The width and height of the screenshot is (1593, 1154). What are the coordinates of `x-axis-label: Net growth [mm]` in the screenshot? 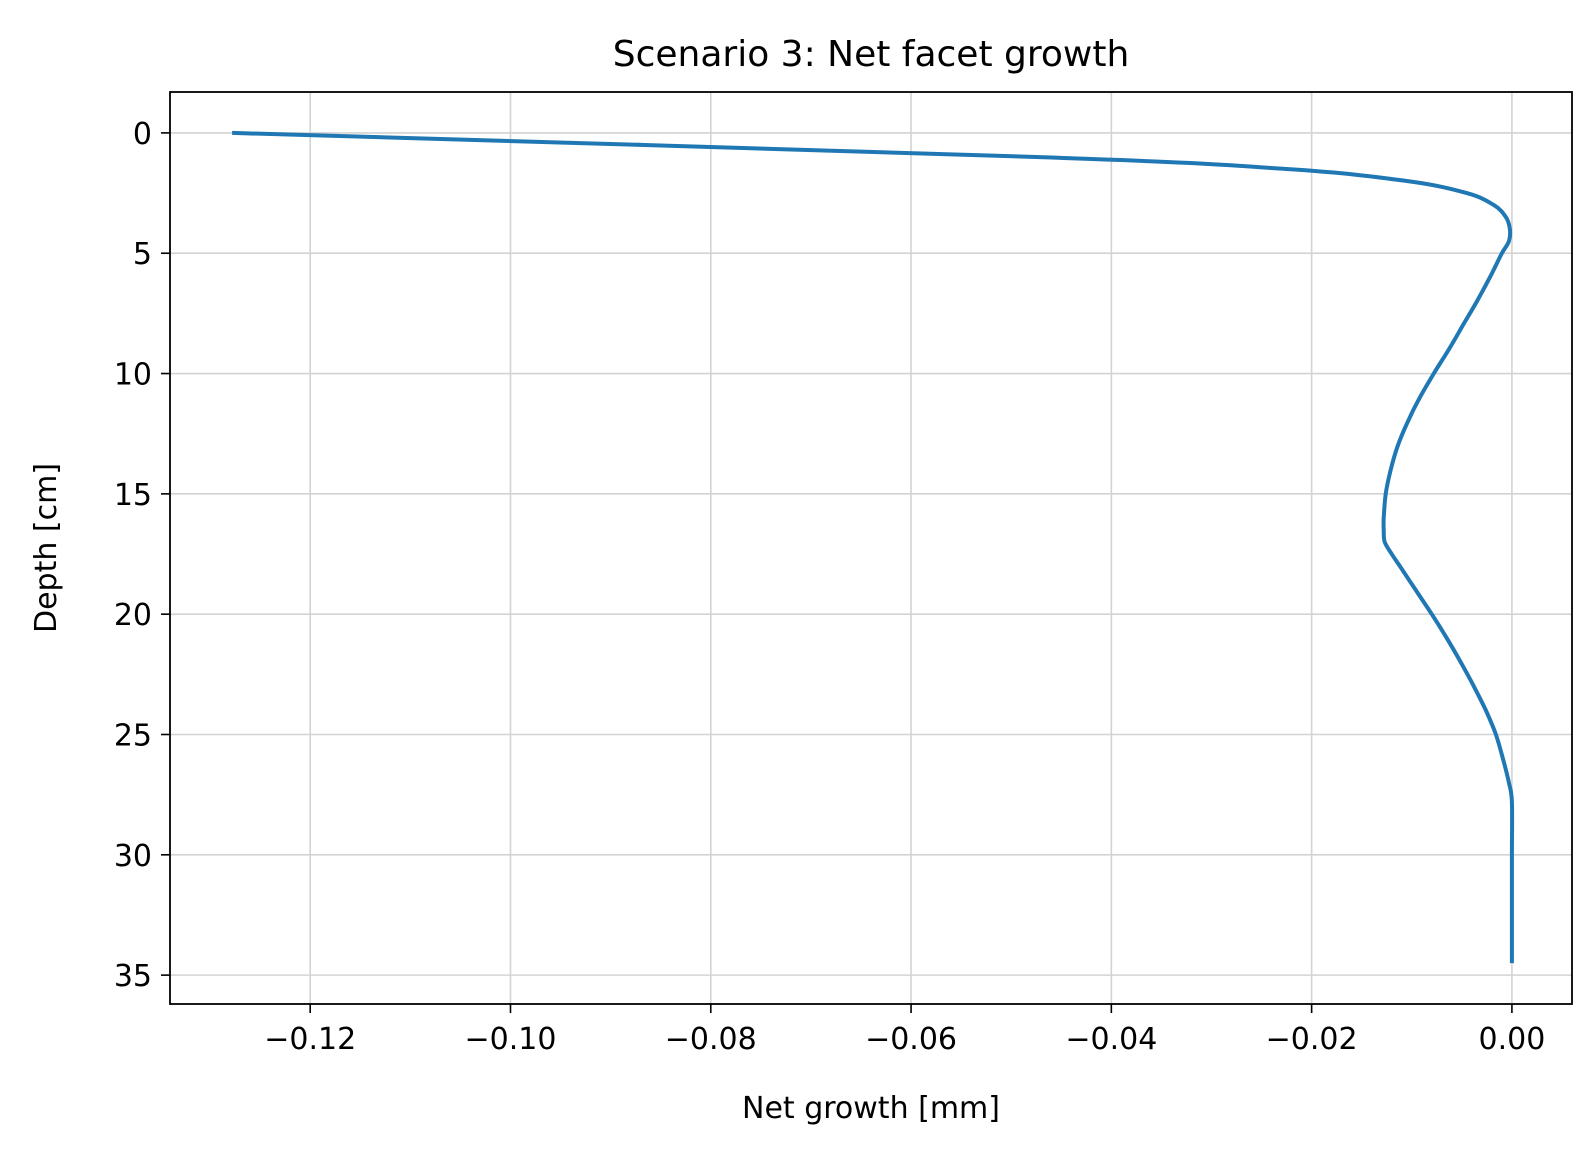 It's located at (871, 1108).